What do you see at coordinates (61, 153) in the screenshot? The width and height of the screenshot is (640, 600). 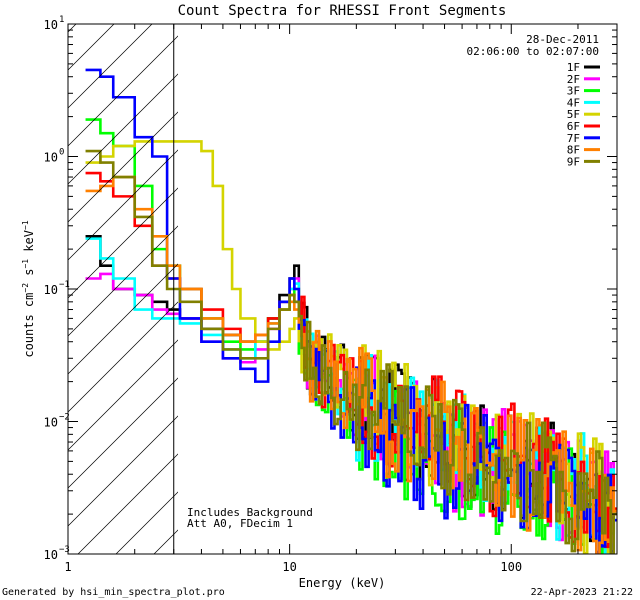 I see `y-tick-exponent: 0` at bounding box center [61, 153].